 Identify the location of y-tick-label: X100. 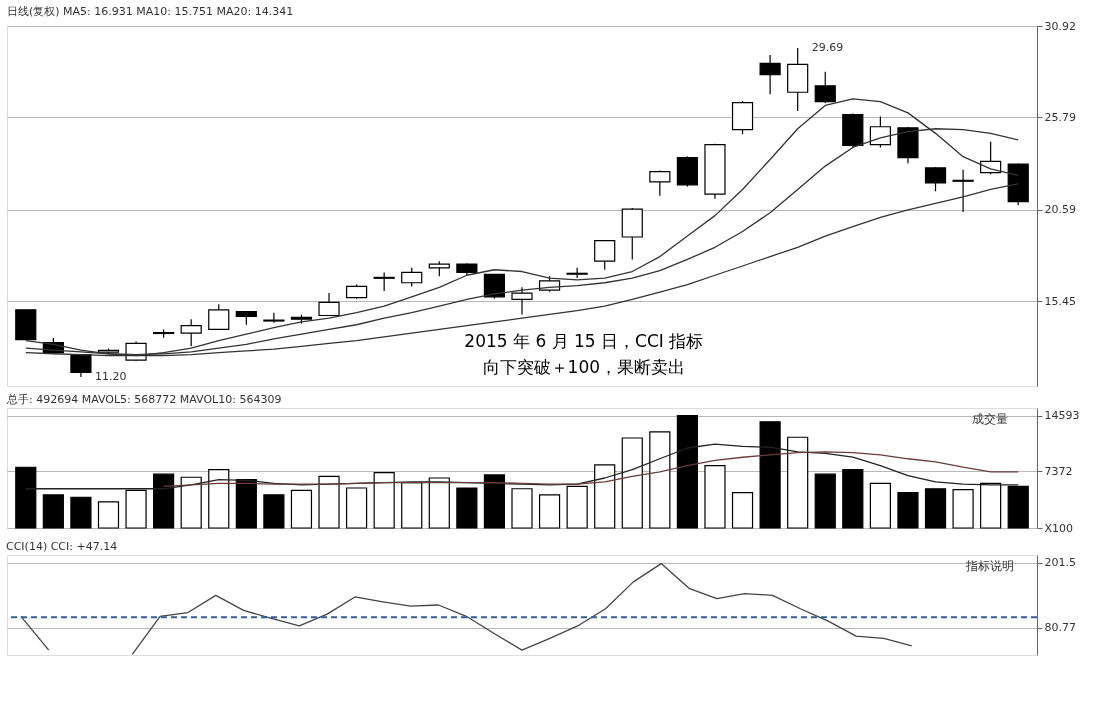
(1059, 528).